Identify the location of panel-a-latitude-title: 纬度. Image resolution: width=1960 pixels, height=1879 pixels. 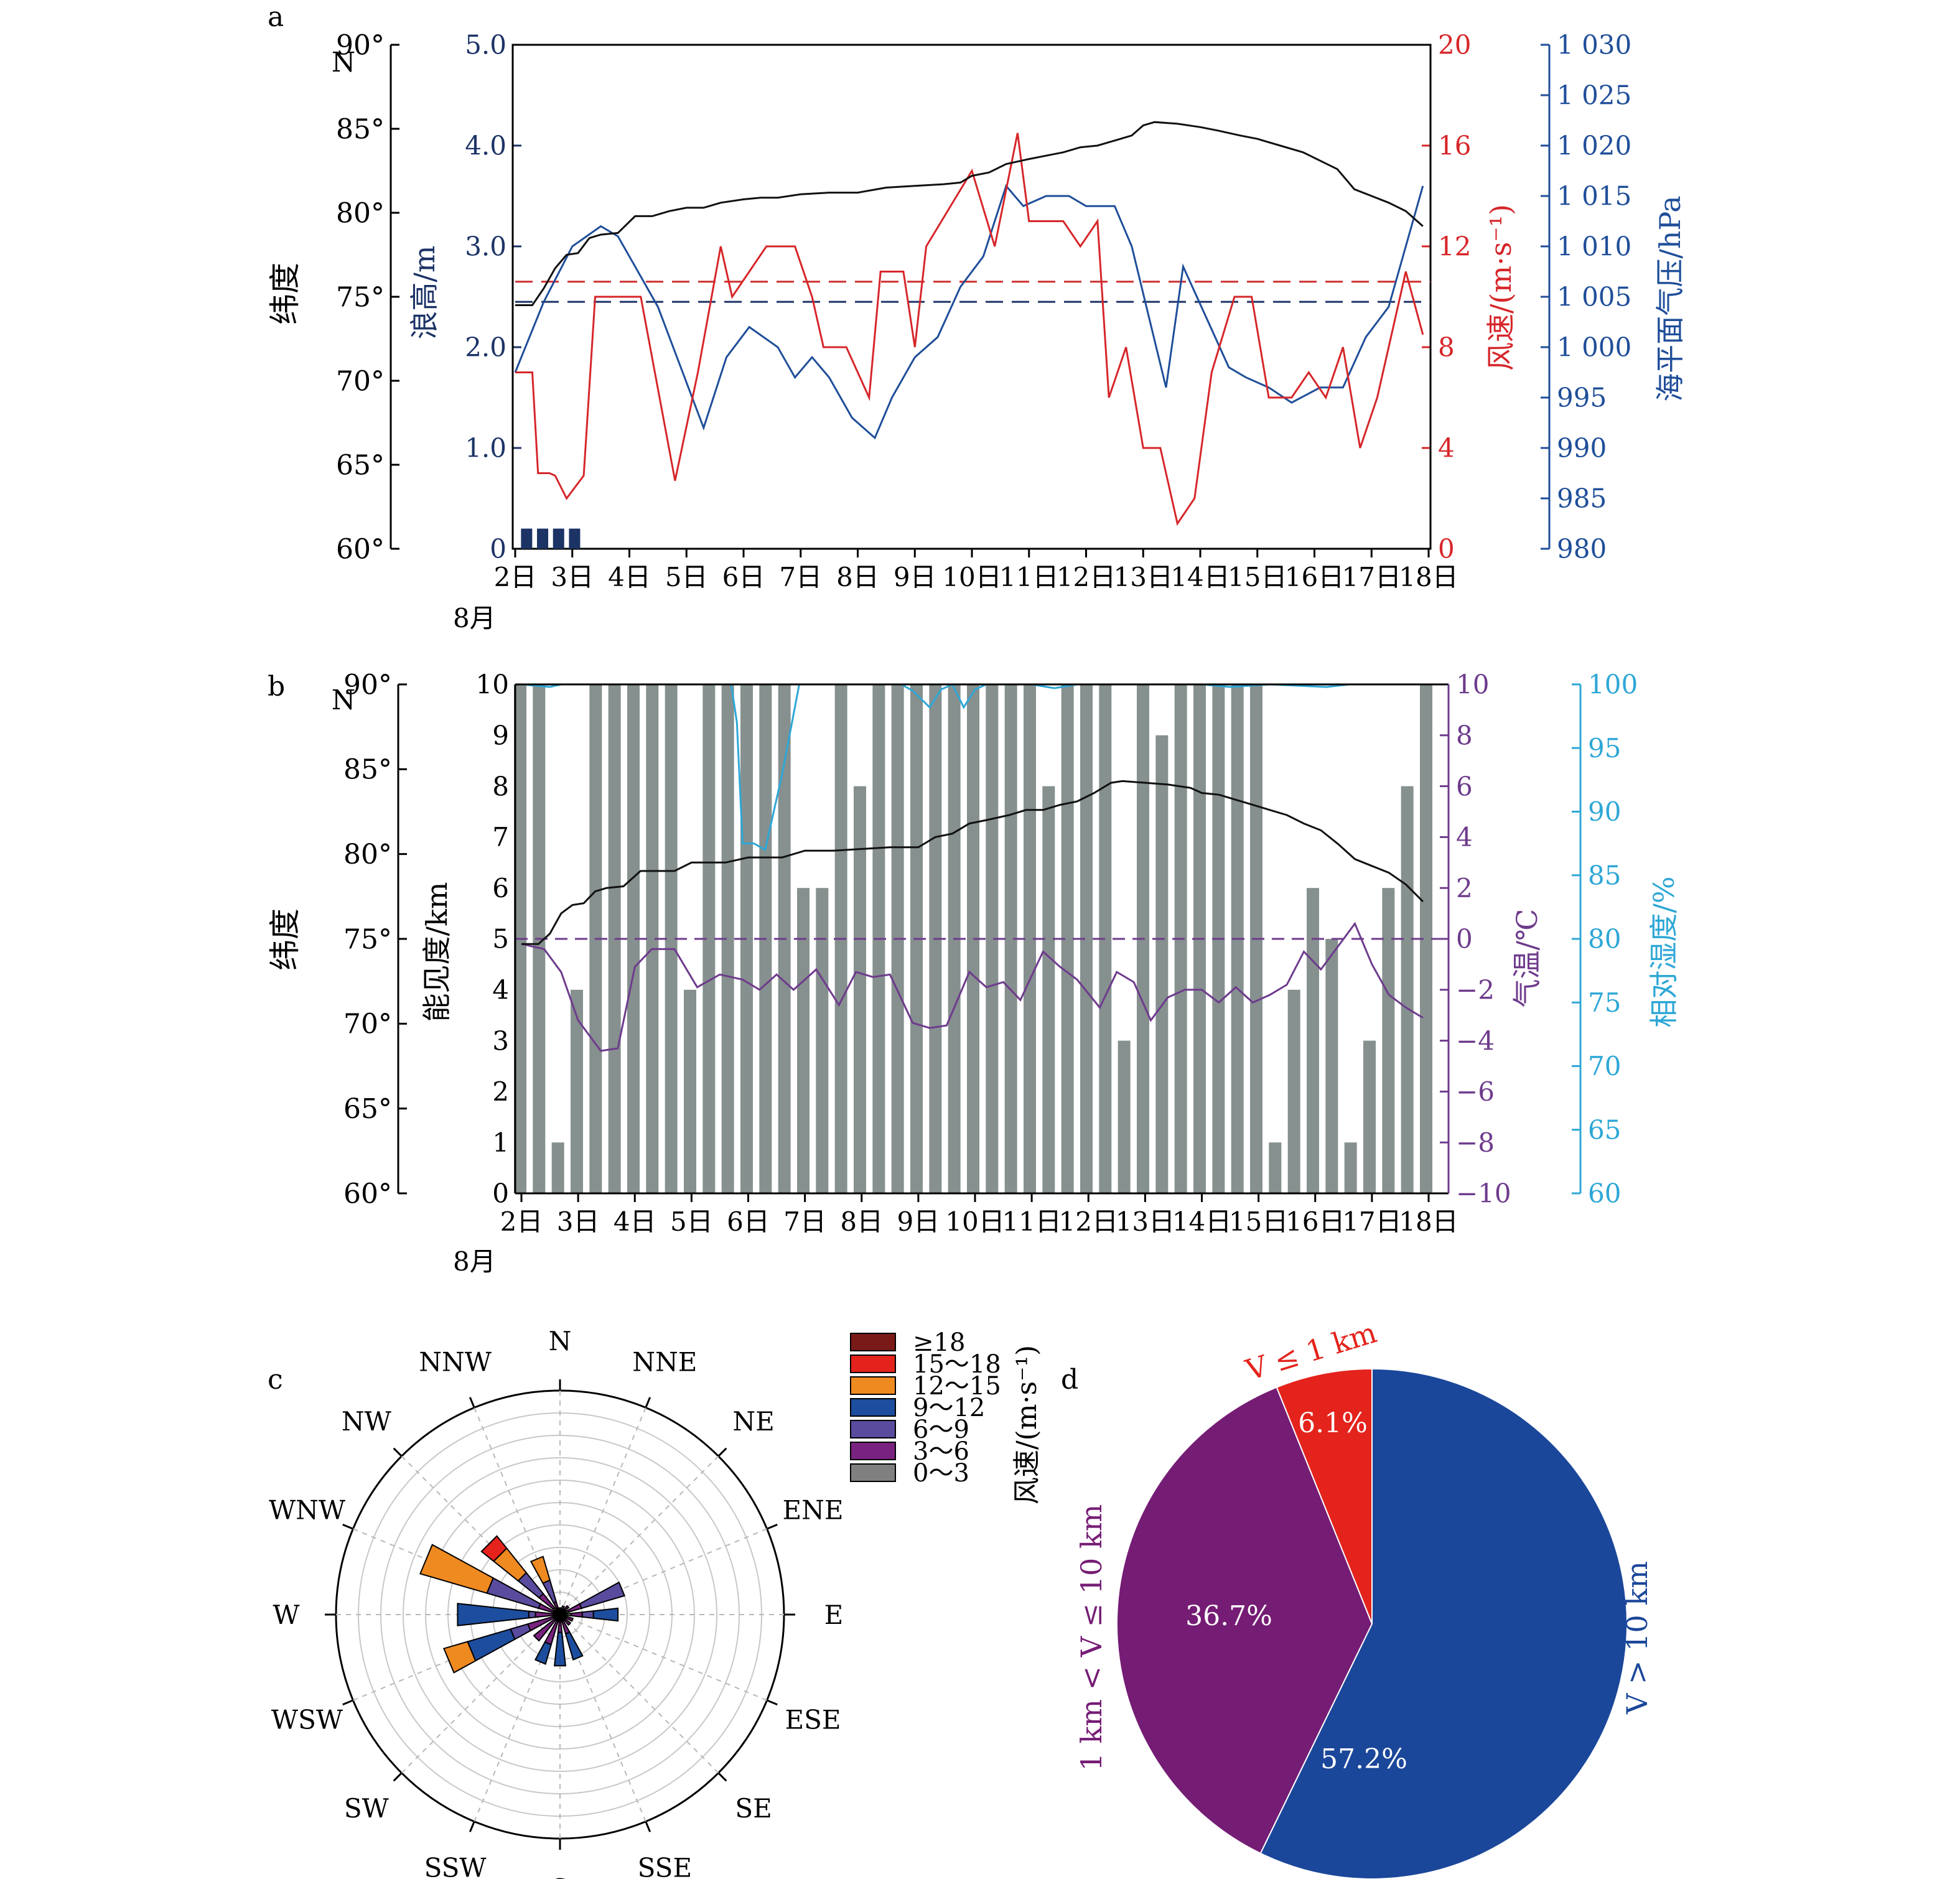
(285, 294).